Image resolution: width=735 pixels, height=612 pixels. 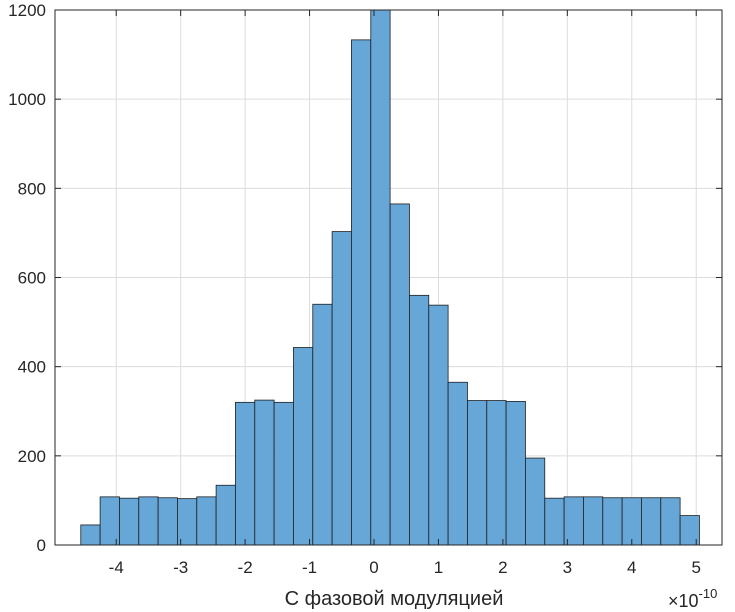 What do you see at coordinates (27, 99) in the screenshot?
I see `y-tick-label: 1000` at bounding box center [27, 99].